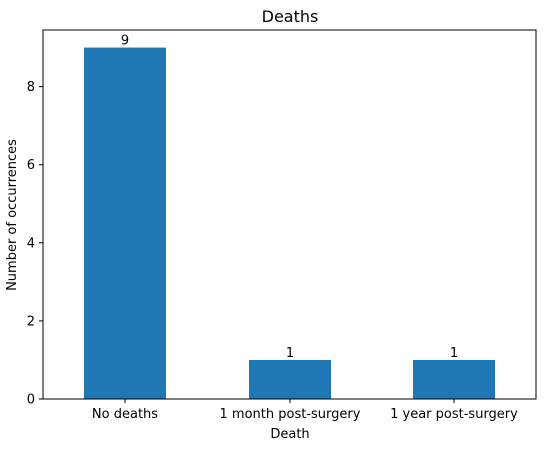 Image resolution: width=550 pixels, height=449 pixels. Describe the element at coordinates (31, 400) in the screenshot. I see `y-tick-label-0: 0` at that location.